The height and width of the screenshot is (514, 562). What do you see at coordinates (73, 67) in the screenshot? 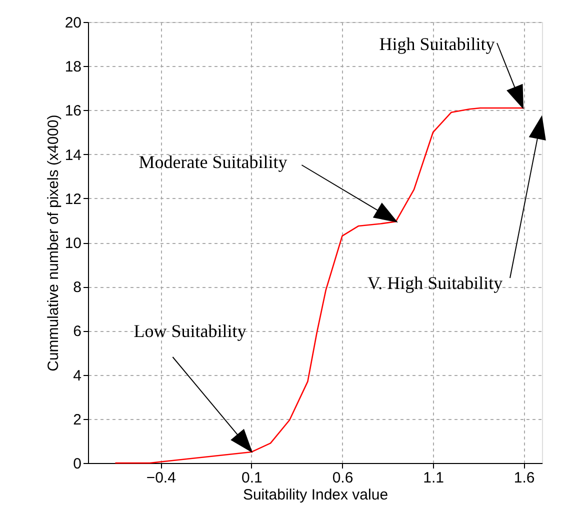
I see `y-tick-label: 18` at bounding box center [73, 67].